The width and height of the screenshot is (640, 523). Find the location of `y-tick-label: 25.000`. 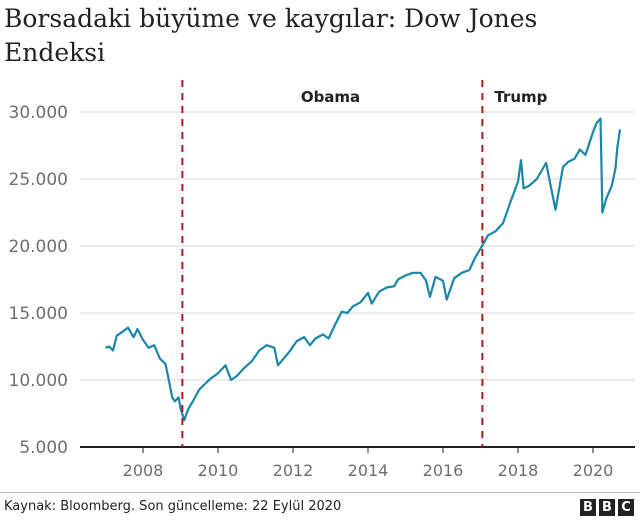

y-tick-label: 25.000 is located at coordinates (38, 180).